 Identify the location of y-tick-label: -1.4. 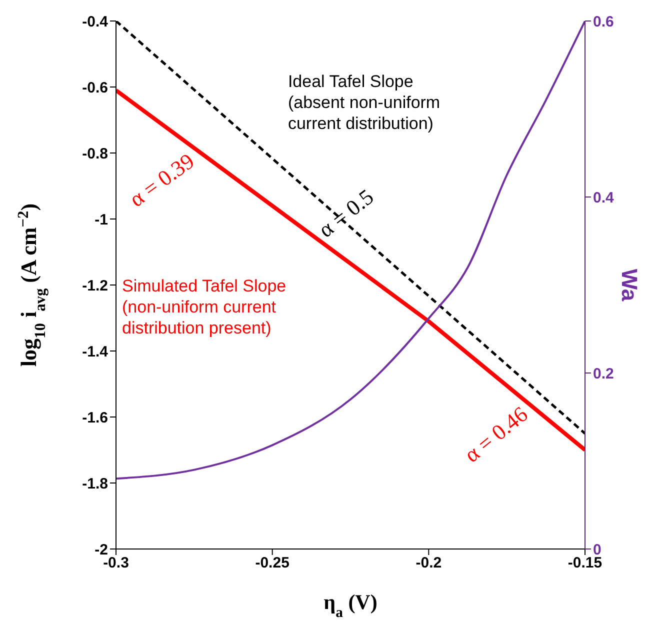
(95, 351).